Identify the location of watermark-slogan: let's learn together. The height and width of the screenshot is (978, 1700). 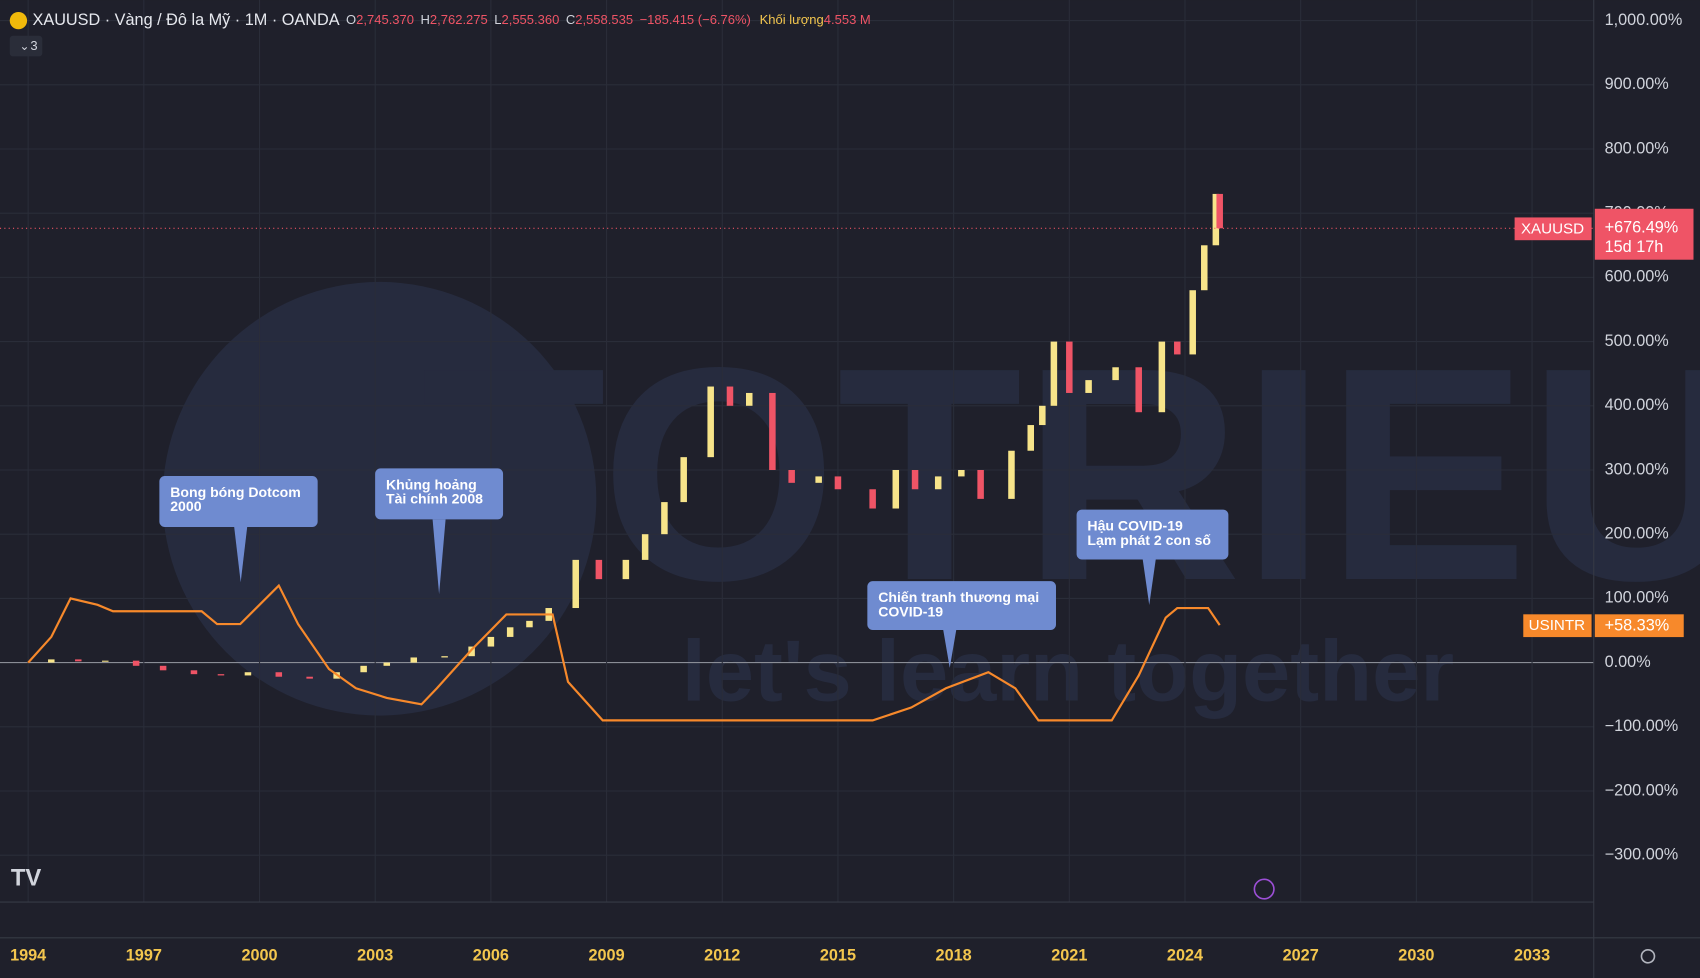
(1068, 671).